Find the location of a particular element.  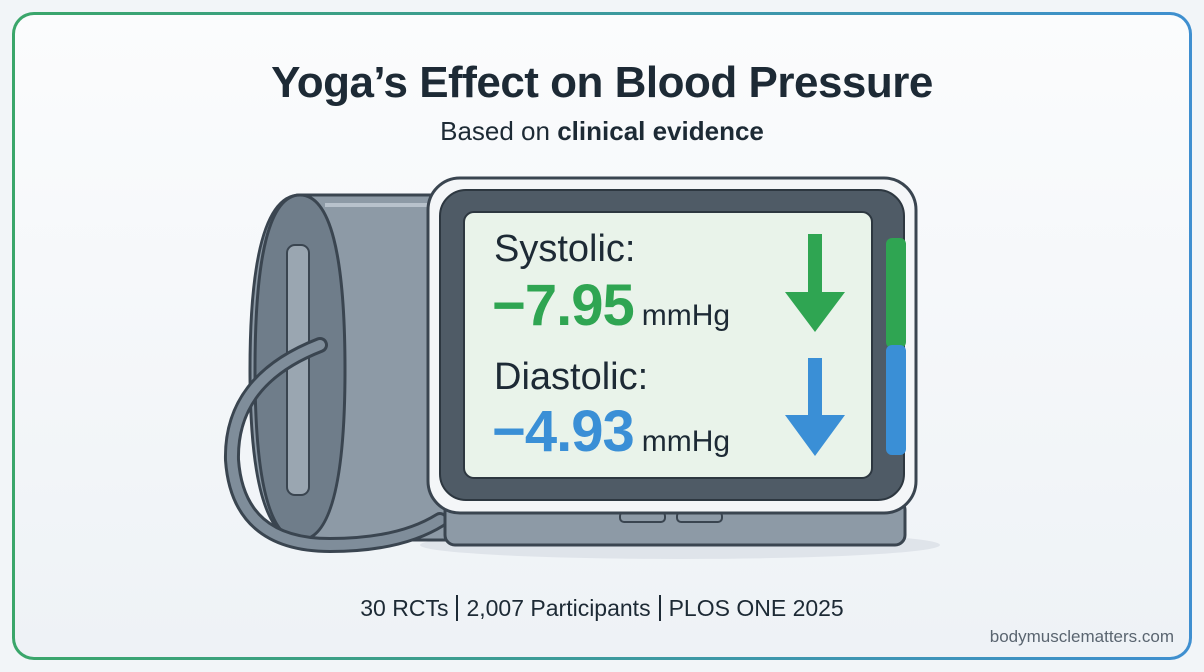

systolic-arrow-down-icon is located at coordinates (815, 283).